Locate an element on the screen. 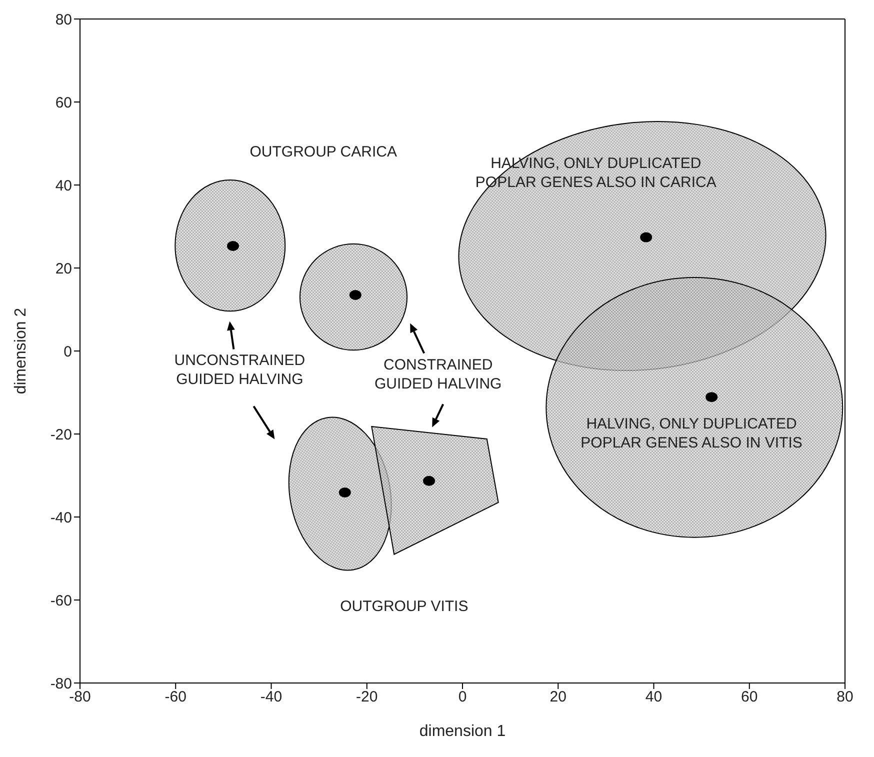 The height and width of the screenshot is (757, 874). x-tick-label: -40 is located at coordinates (271, 697).